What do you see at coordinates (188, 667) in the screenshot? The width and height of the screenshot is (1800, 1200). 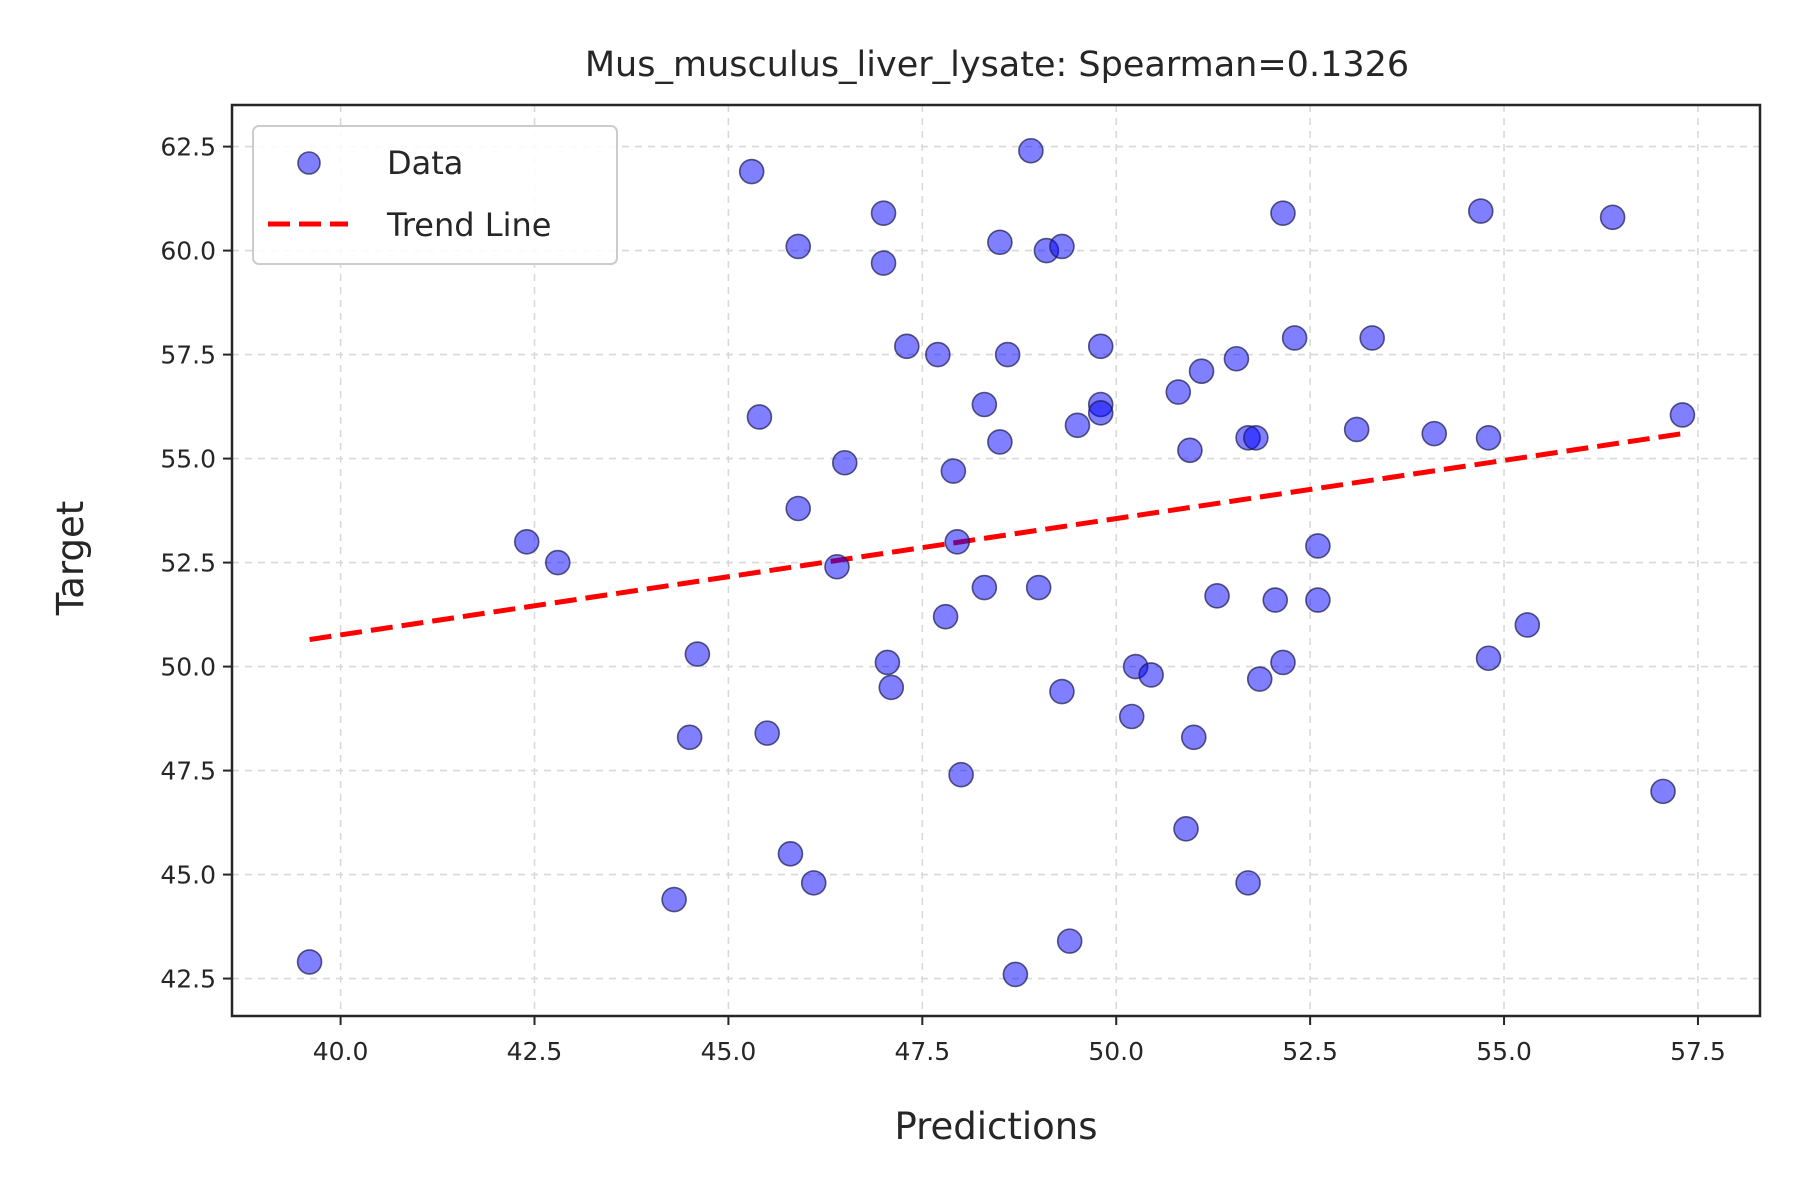 I see `y-tick-label: 50.0` at bounding box center [188, 667].